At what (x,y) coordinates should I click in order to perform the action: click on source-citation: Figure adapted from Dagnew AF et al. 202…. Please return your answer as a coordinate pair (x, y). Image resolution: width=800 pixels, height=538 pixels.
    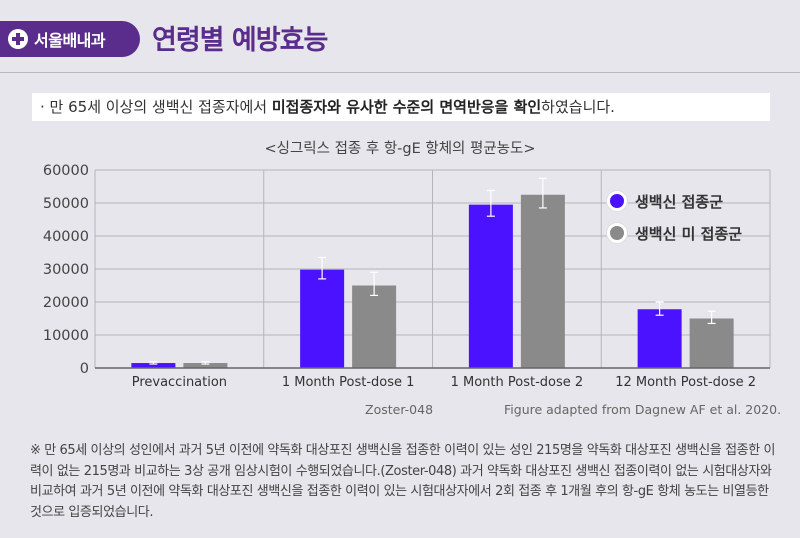
    Looking at the image, I should click on (643, 409).